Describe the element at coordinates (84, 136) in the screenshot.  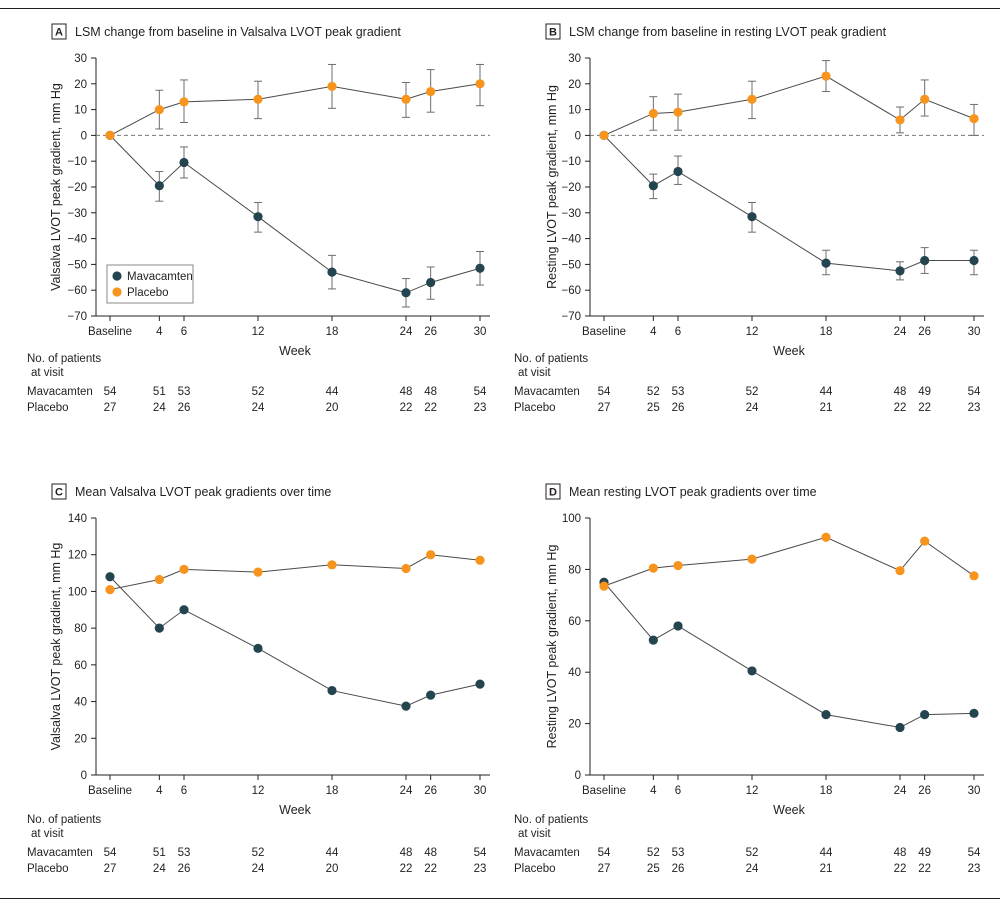
I see `panel-a-y-tick-label: 0` at that location.